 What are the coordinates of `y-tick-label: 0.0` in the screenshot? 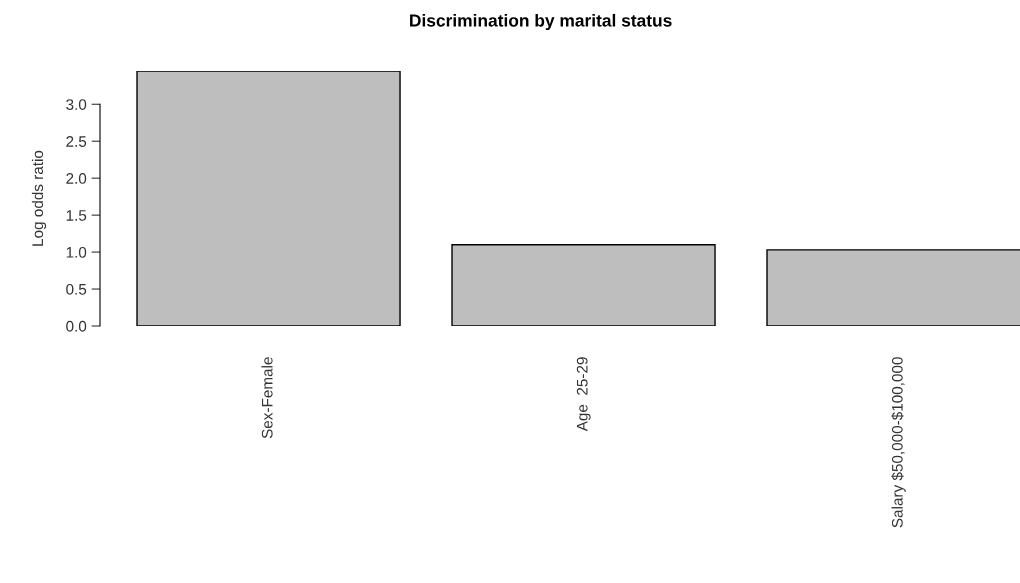 It's located at (76, 326).